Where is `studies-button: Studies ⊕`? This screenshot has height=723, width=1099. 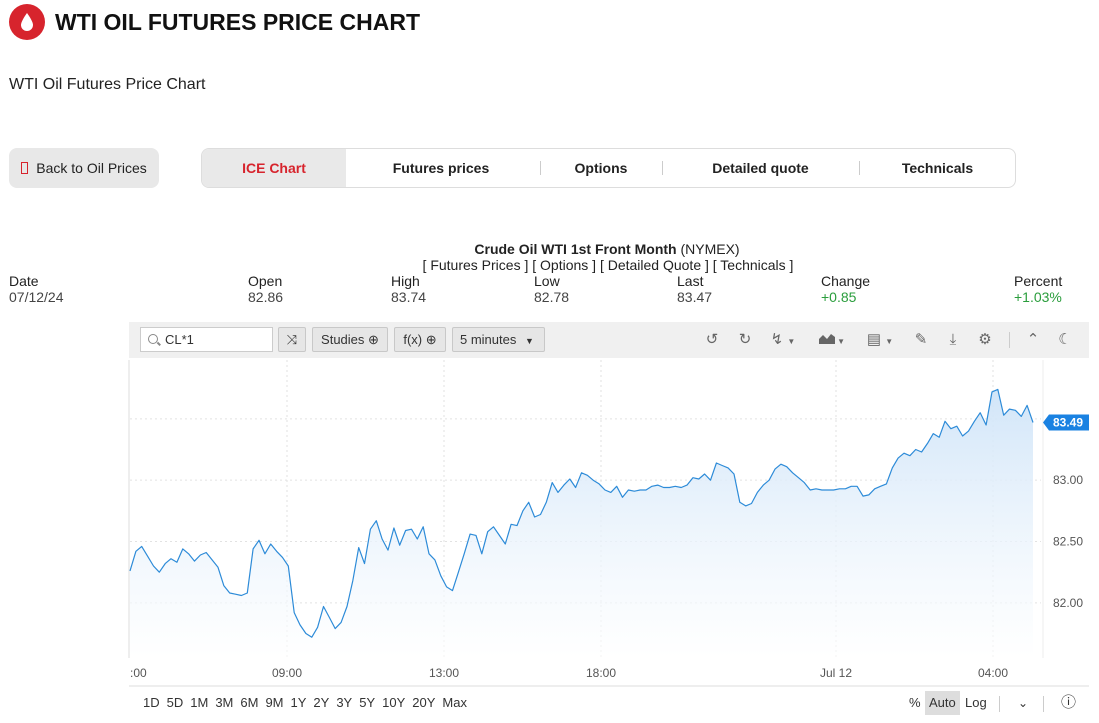
studies-button: Studies ⊕ is located at coordinates (350, 339).